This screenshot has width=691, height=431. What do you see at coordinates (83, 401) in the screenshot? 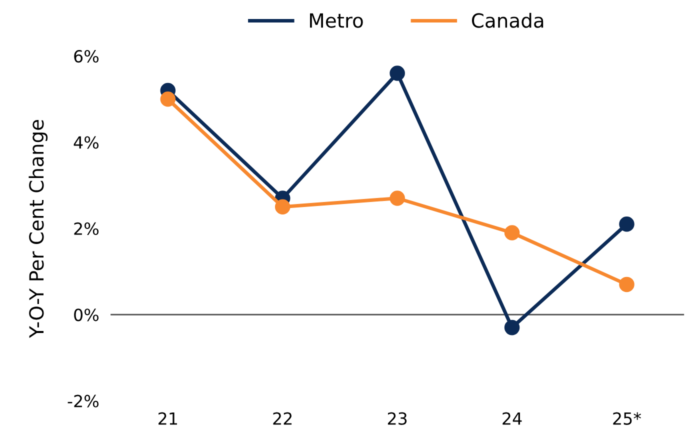
I see `y-tick-label: -2%` at bounding box center [83, 401].